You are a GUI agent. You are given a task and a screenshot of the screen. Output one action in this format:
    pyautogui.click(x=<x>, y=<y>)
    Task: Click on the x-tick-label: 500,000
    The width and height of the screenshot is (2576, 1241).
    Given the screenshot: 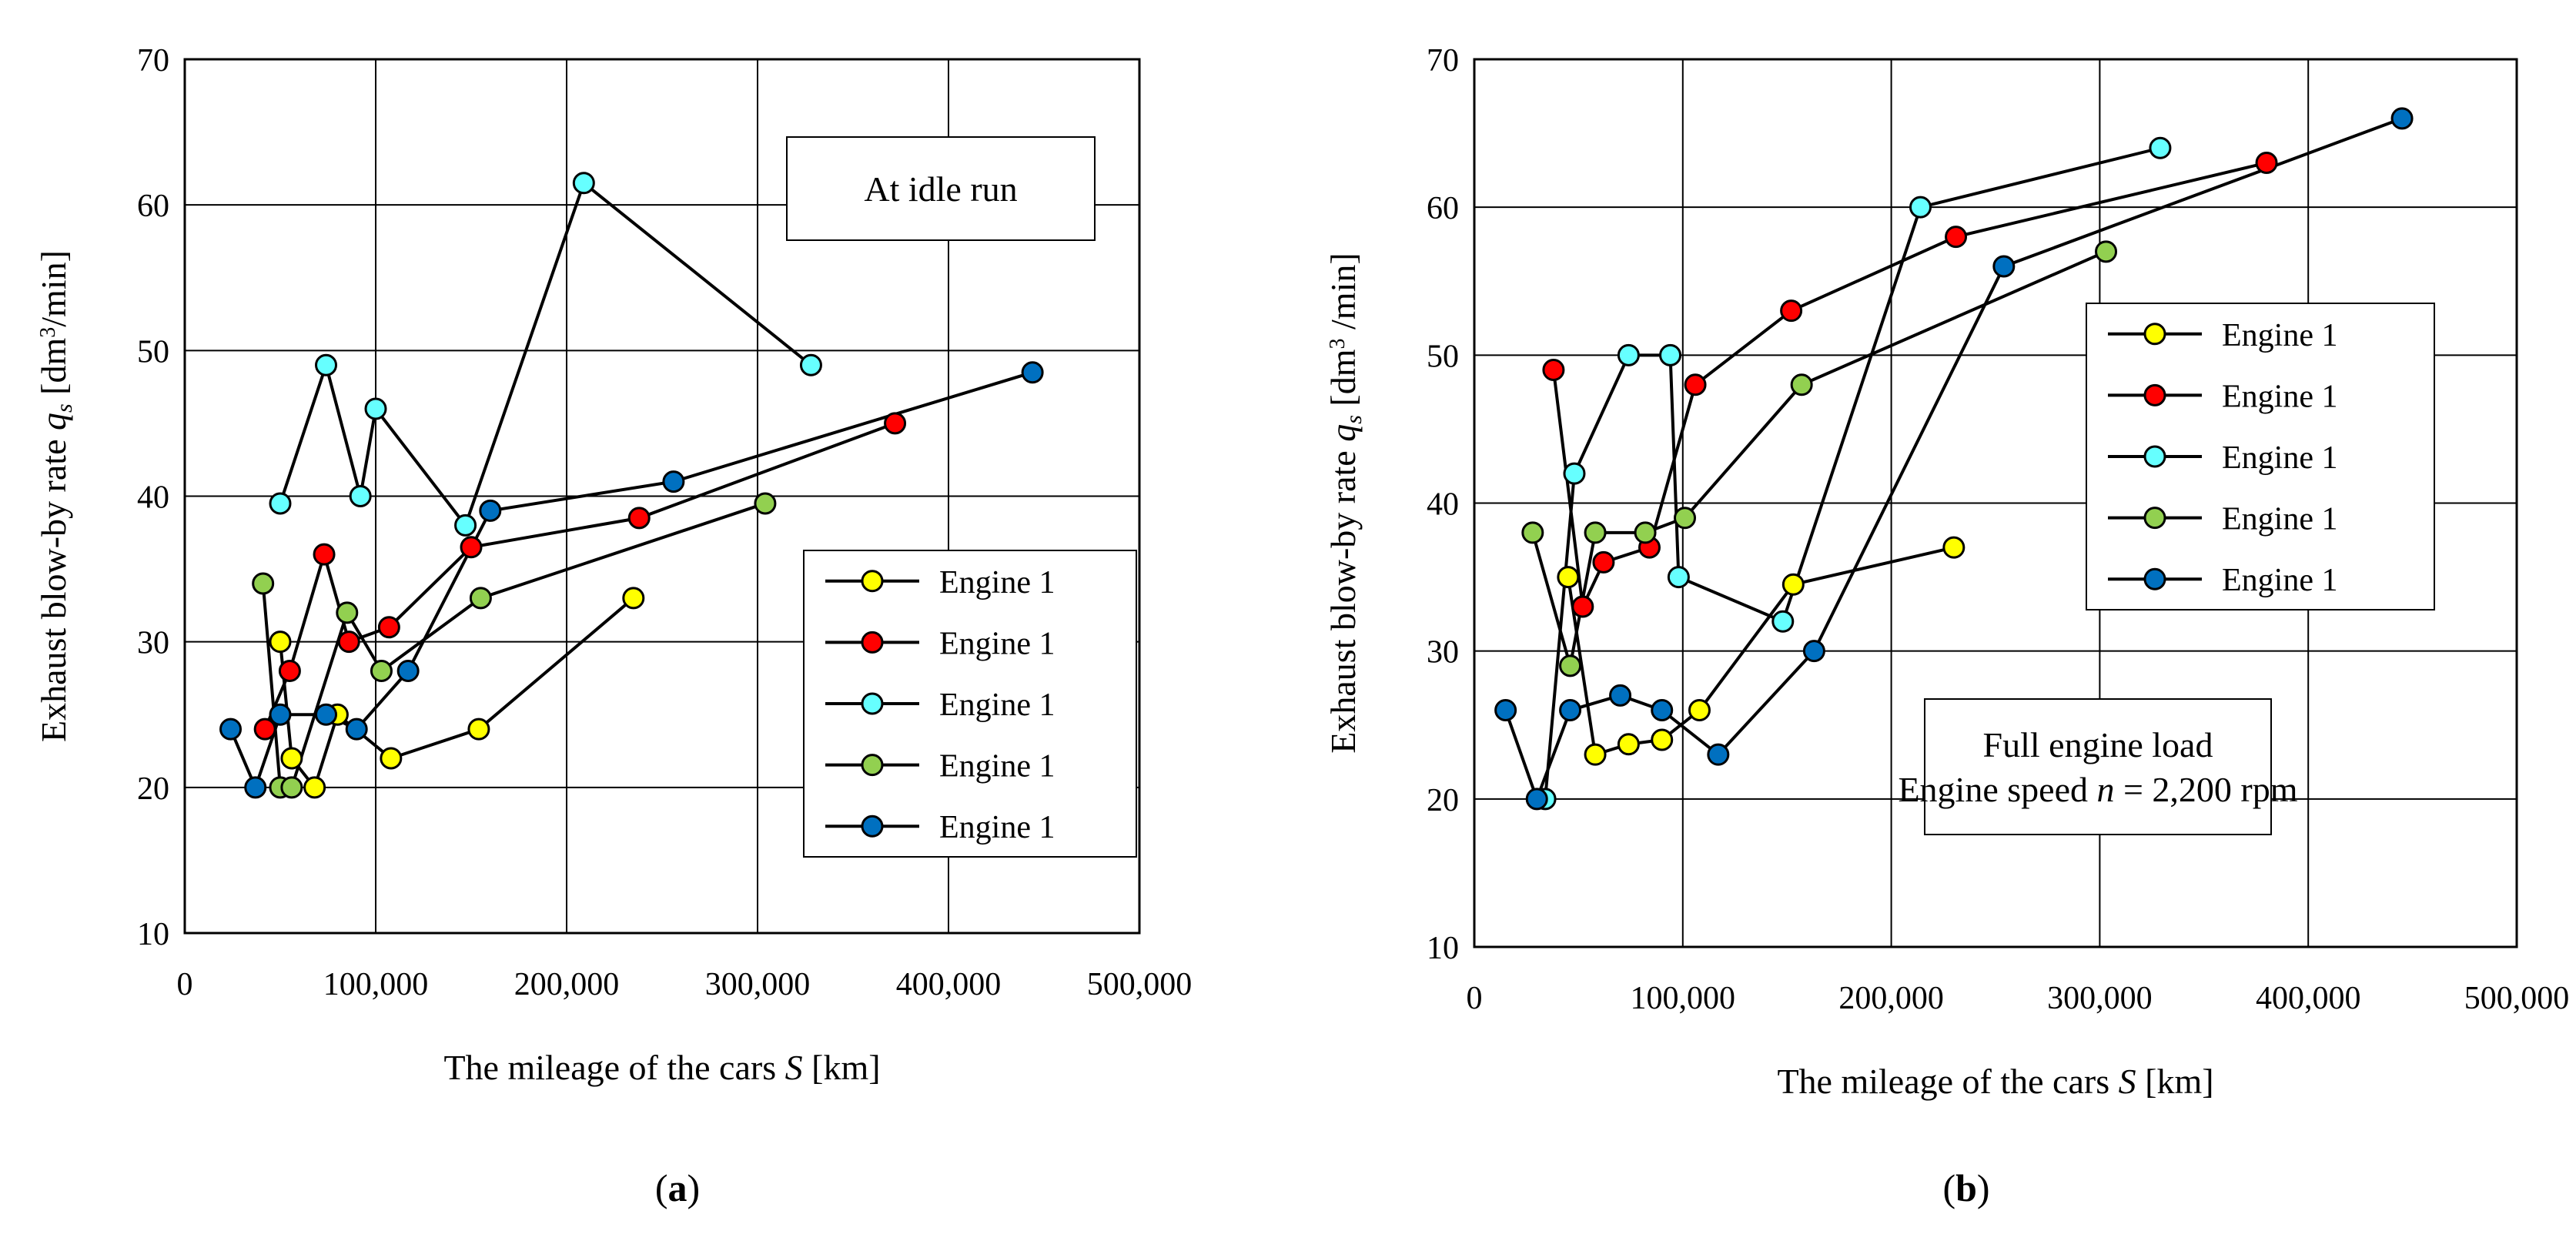 What is the action you would take?
    pyautogui.click(x=2517, y=998)
    